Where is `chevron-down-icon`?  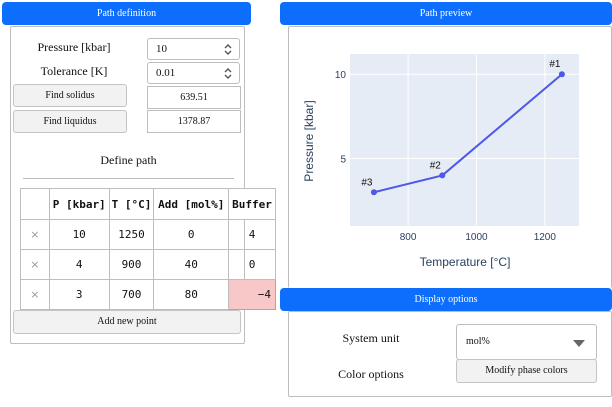 chevron-down-icon is located at coordinates (579, 343).